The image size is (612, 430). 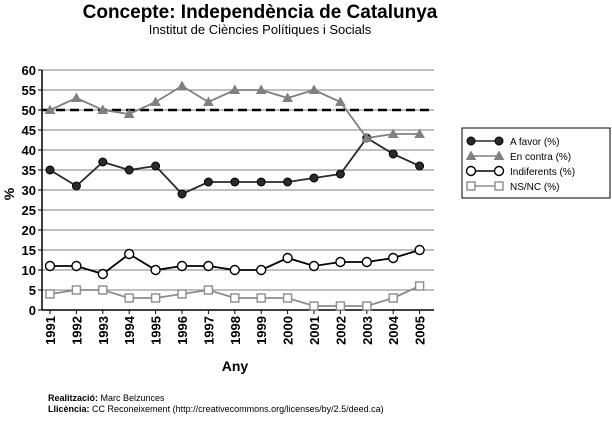 What do you see at coordinates (420, 330) in the screenshot?
I see `x-tick-label: 2005` at bounding box center [420, 330].